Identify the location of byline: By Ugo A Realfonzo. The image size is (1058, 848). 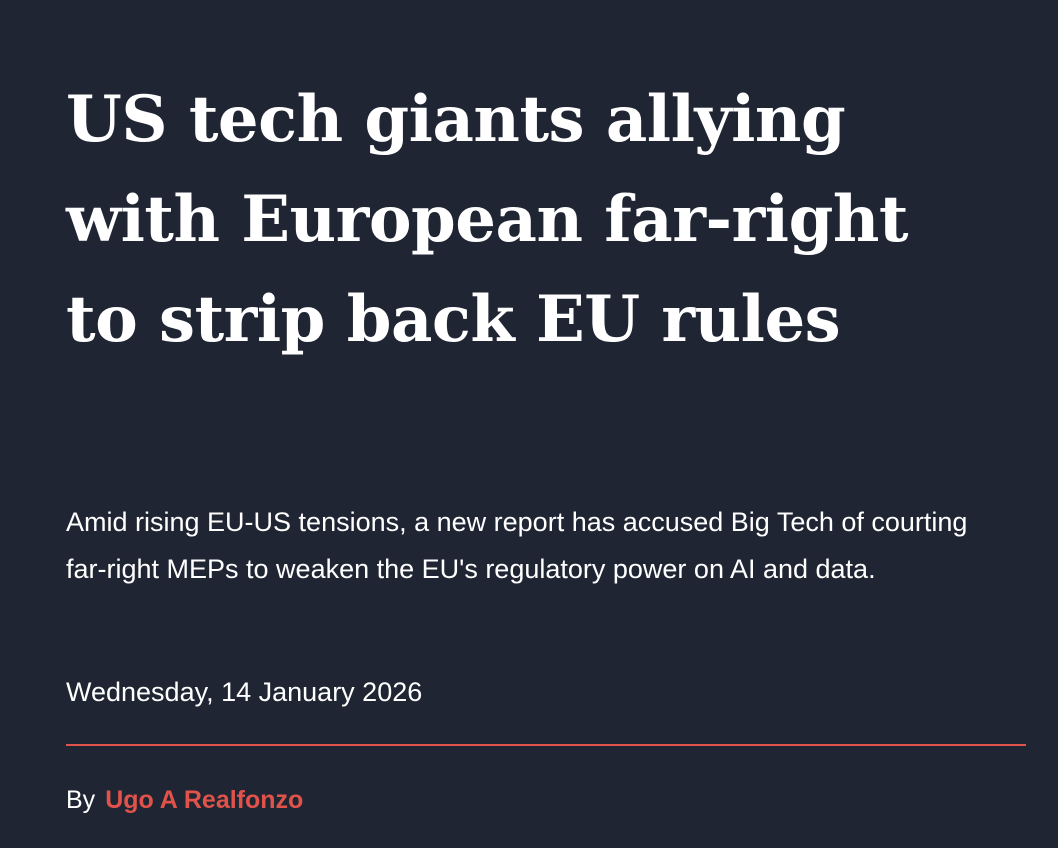
(184, 800).